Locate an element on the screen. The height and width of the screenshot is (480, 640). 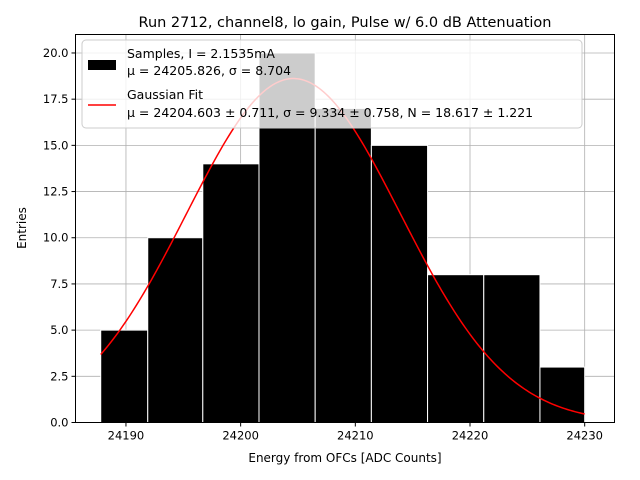
y-tick-label: 0.0 is located at coordinates (59, 423).